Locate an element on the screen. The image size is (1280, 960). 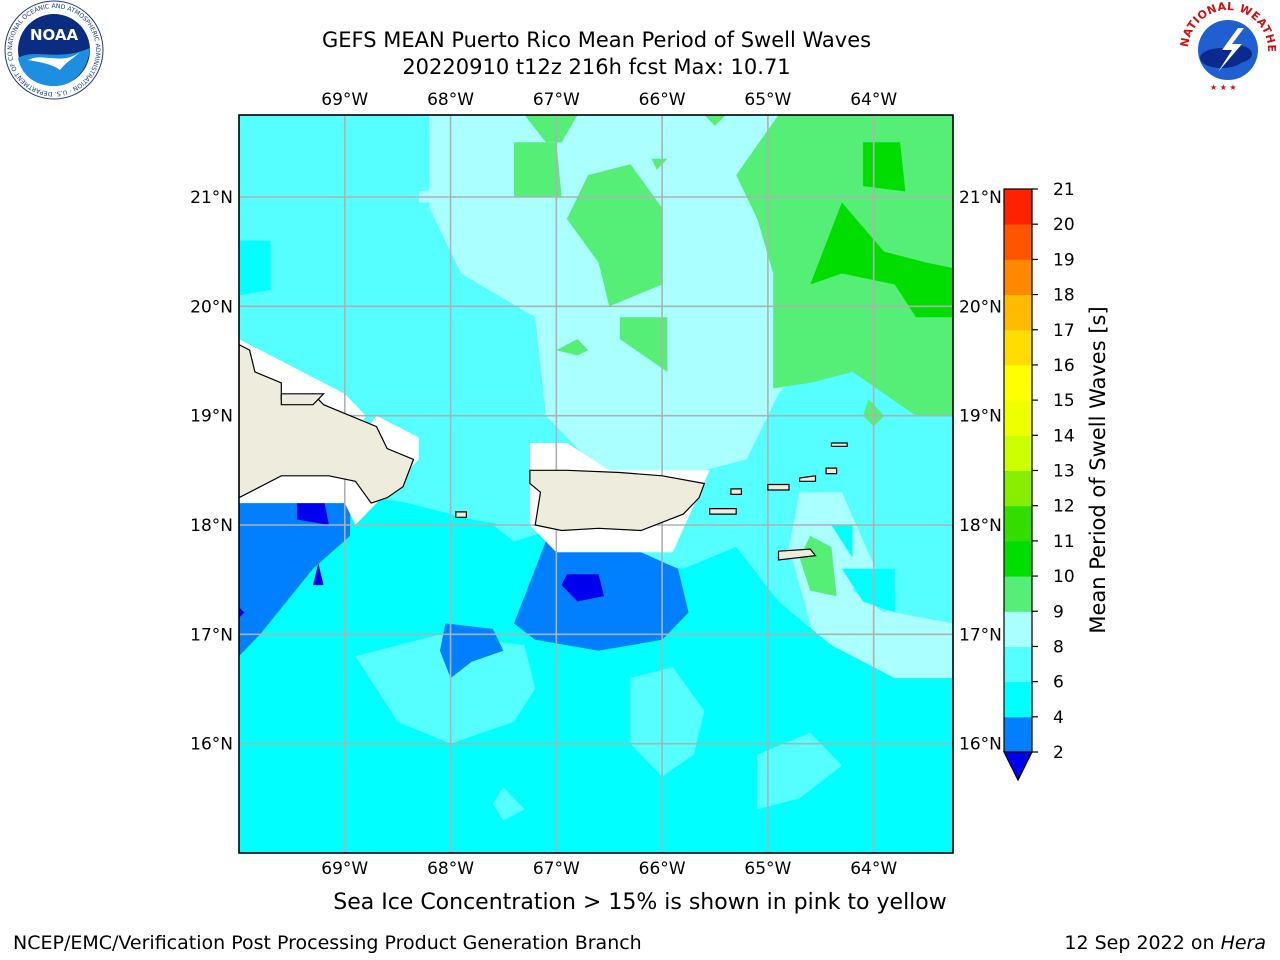
colorbar: 2 4 6 8 9 10 11 12 13 14 15 16 17 18 19 20 21 is located at coordinates (1039, 481).